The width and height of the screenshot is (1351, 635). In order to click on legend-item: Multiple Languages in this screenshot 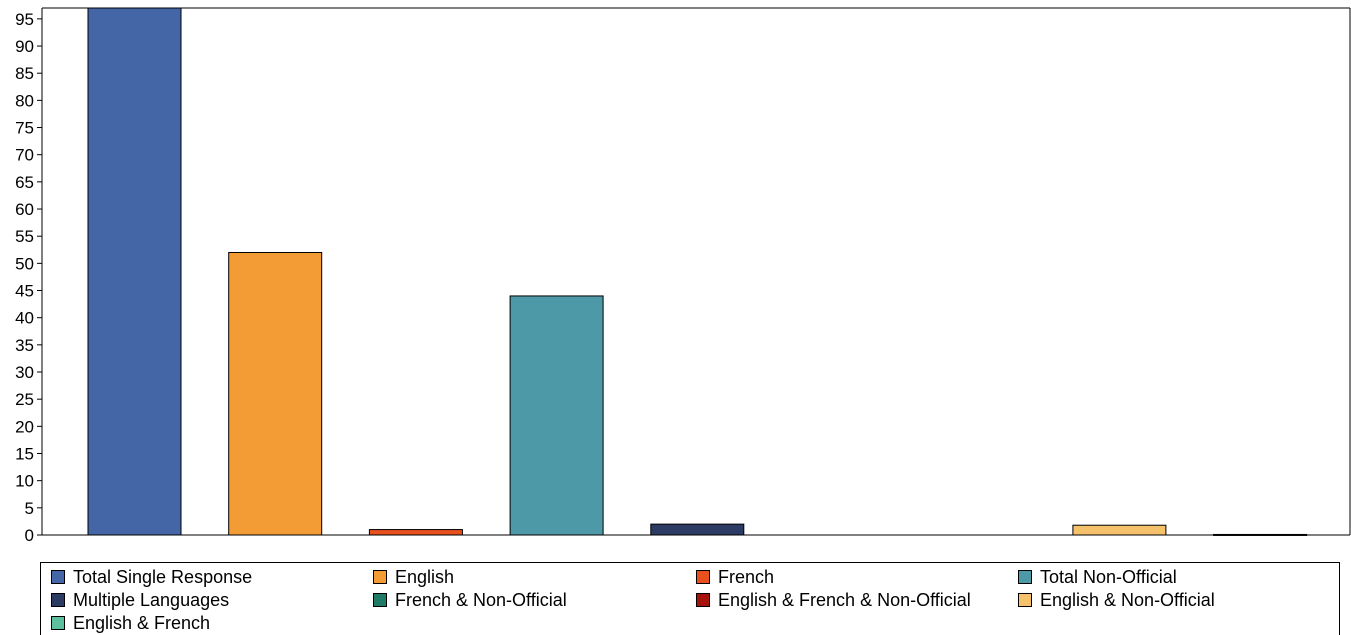, I will do `click(140, 600)`.